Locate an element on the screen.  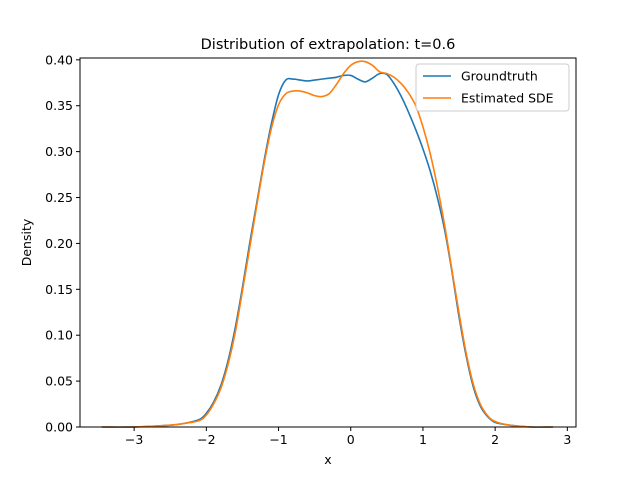
y-axis-ticks: 0.00 0.05 0.10 0.15 0.20 0.25 0.30 0.35 0.40 is located at coordinates (62, 243).